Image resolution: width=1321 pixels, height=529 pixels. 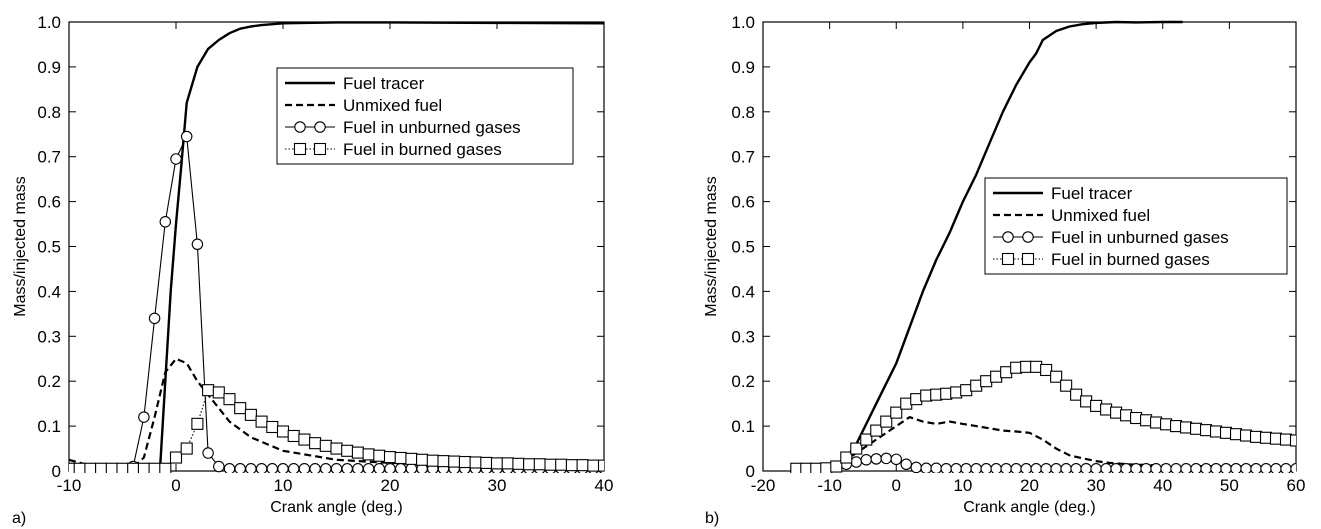 I want to click on panel-label: a), so click(x=19, y=518).